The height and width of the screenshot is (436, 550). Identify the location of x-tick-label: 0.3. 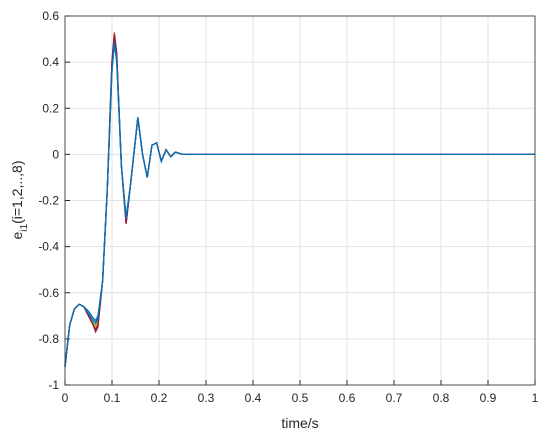
(206, 398).